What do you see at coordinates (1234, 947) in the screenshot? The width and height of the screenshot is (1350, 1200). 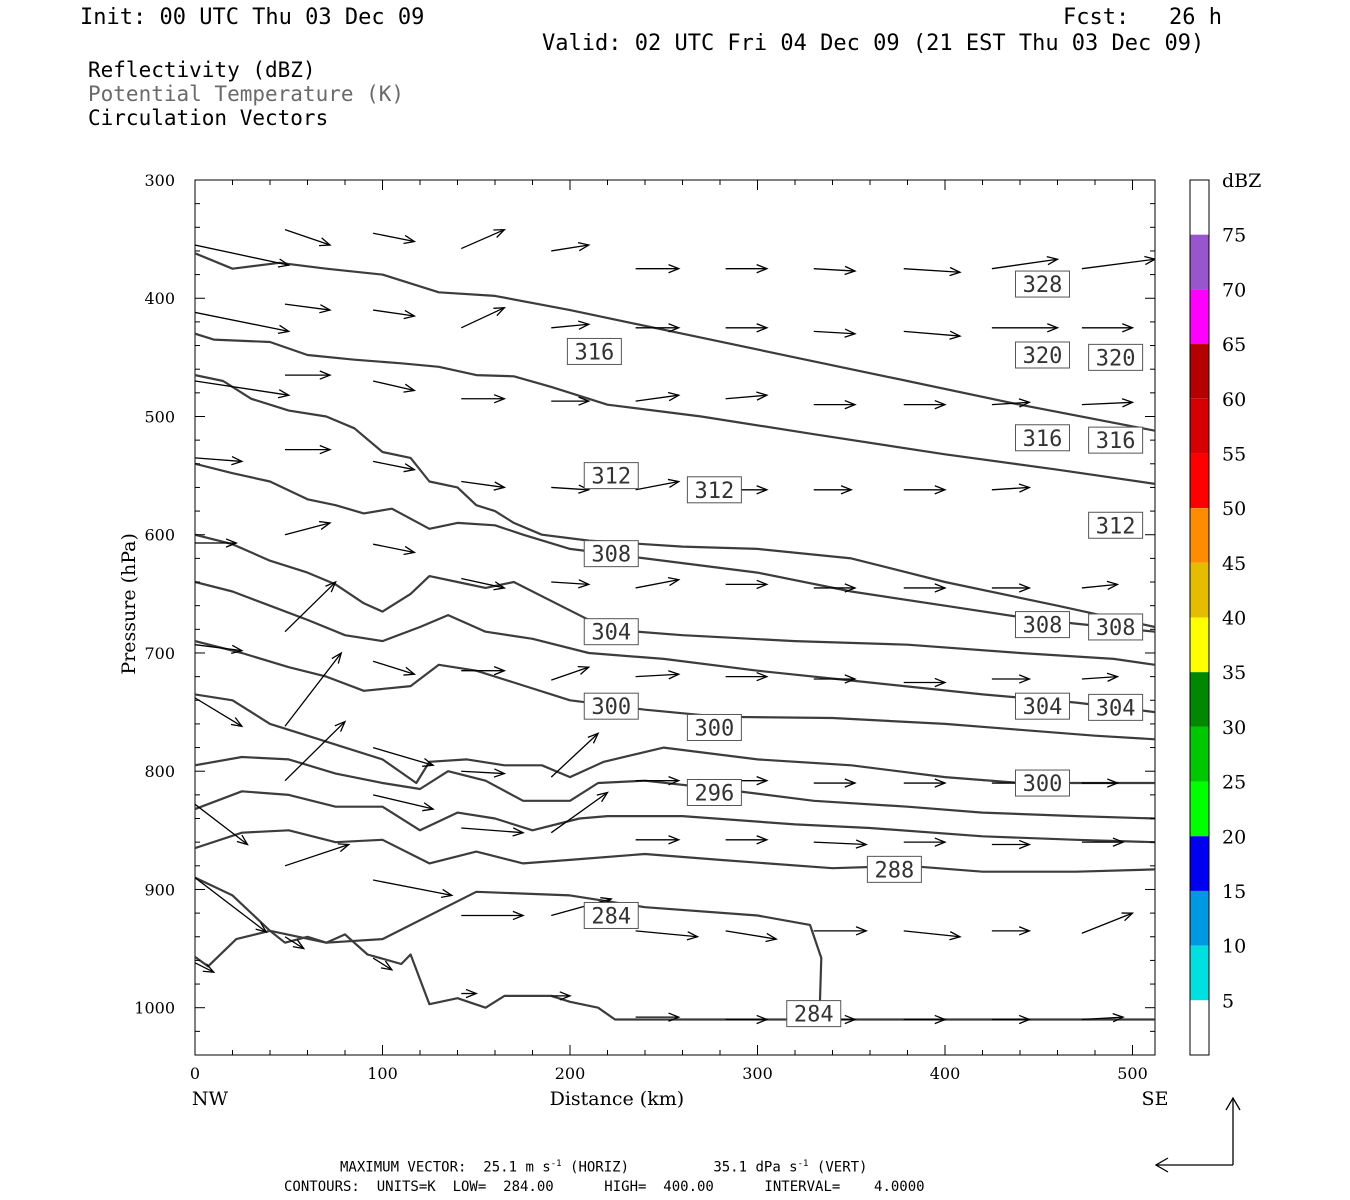 I see `colorbar-label: 10` at bounding box center [1234, 947].